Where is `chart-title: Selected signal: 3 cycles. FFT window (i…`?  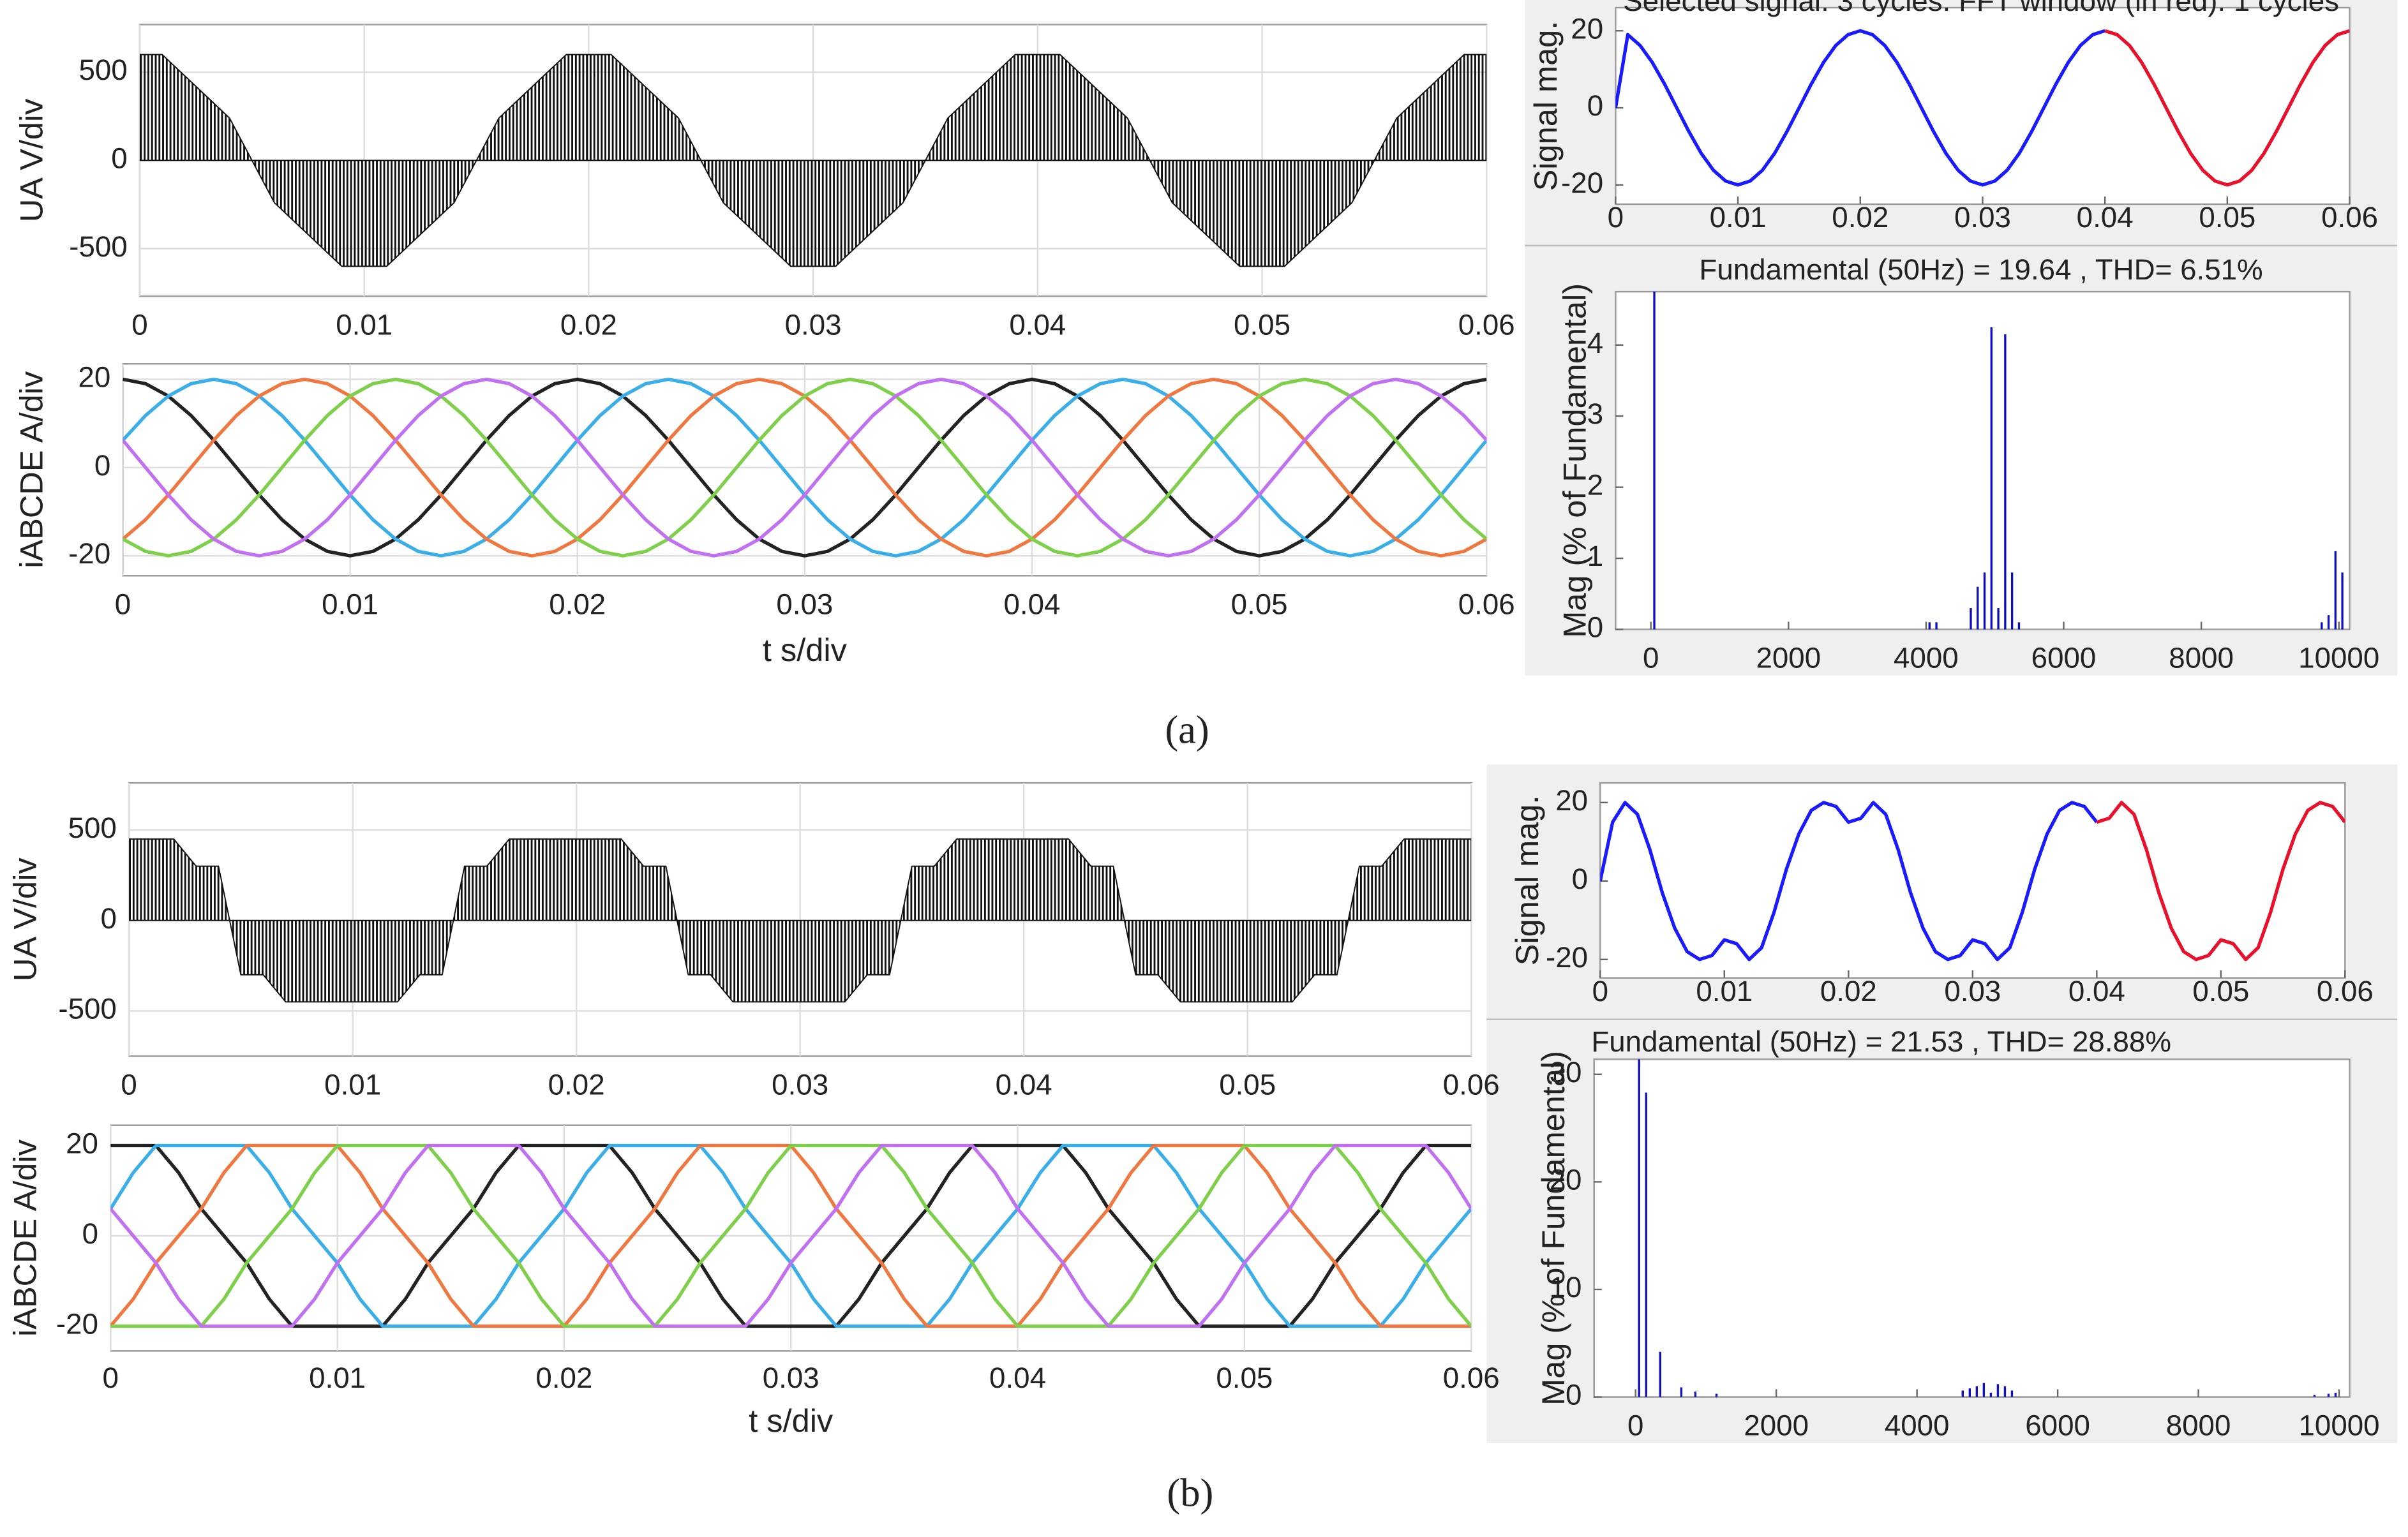
chart-title: Selected signal: 3 cycles. FFT window (i… is located at coordinates (1981, 8).